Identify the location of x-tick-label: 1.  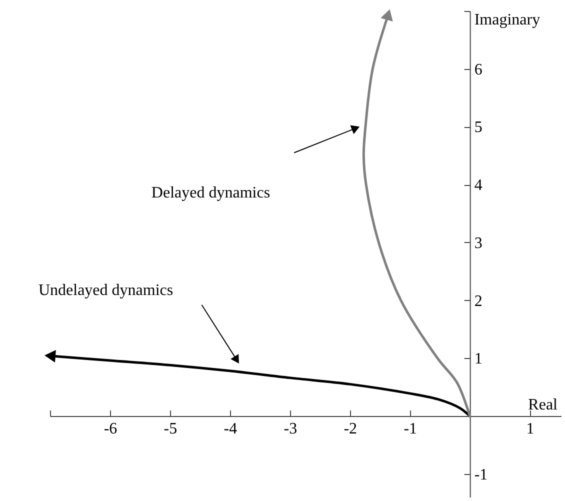
(530, 429).